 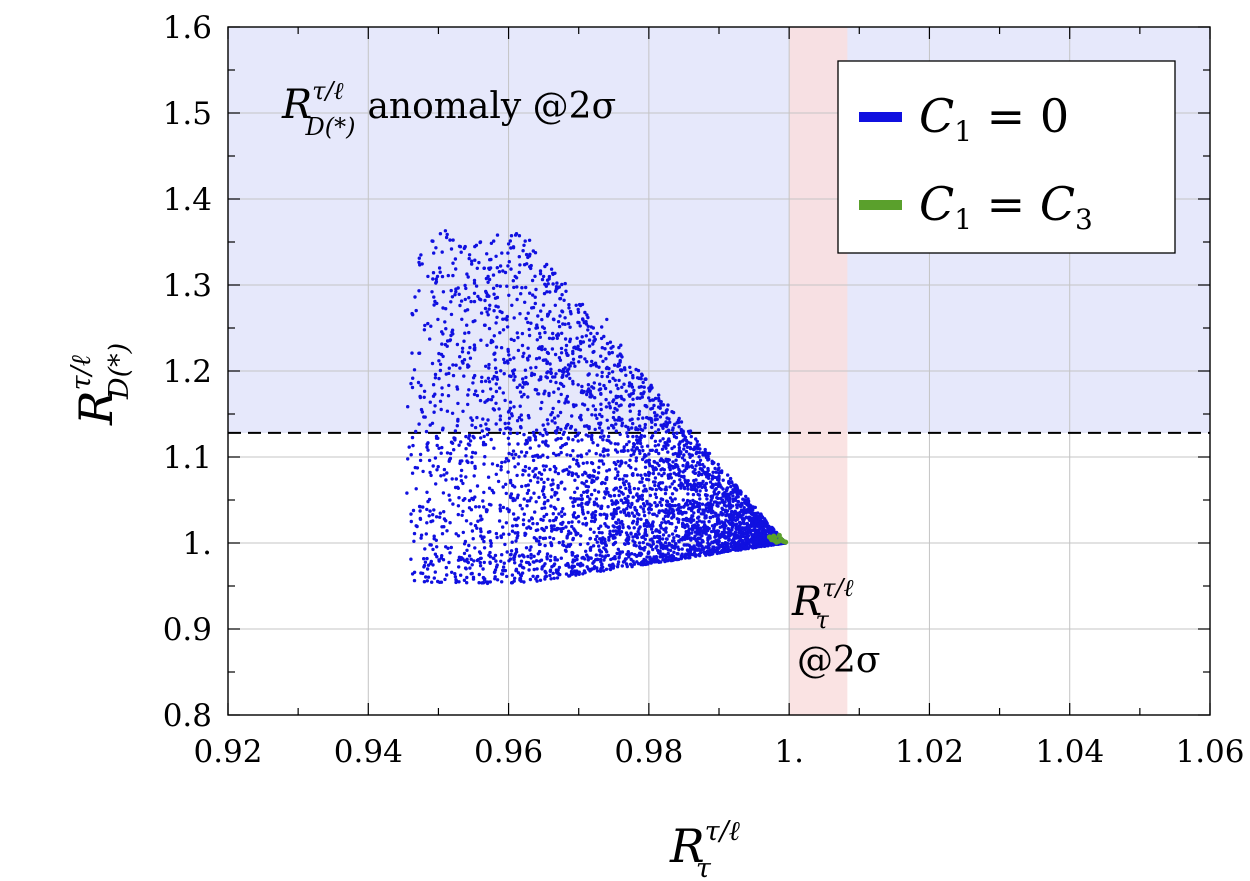 I want to click on data-point-c1-c3, so click(x=769, y=537).